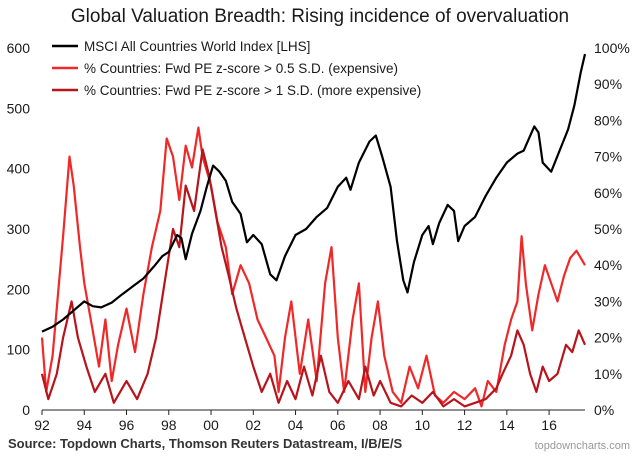 Image resolution: width=640 pixels, height=463 pixels. I want to click on left-tick-label: 0, so click(26, 410).